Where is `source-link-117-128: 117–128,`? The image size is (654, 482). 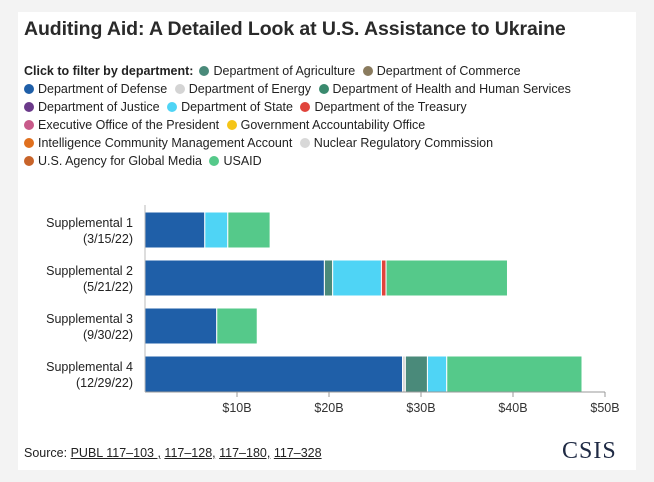 source-link-117-128: 117–128, is located at coordinates (190, 453).